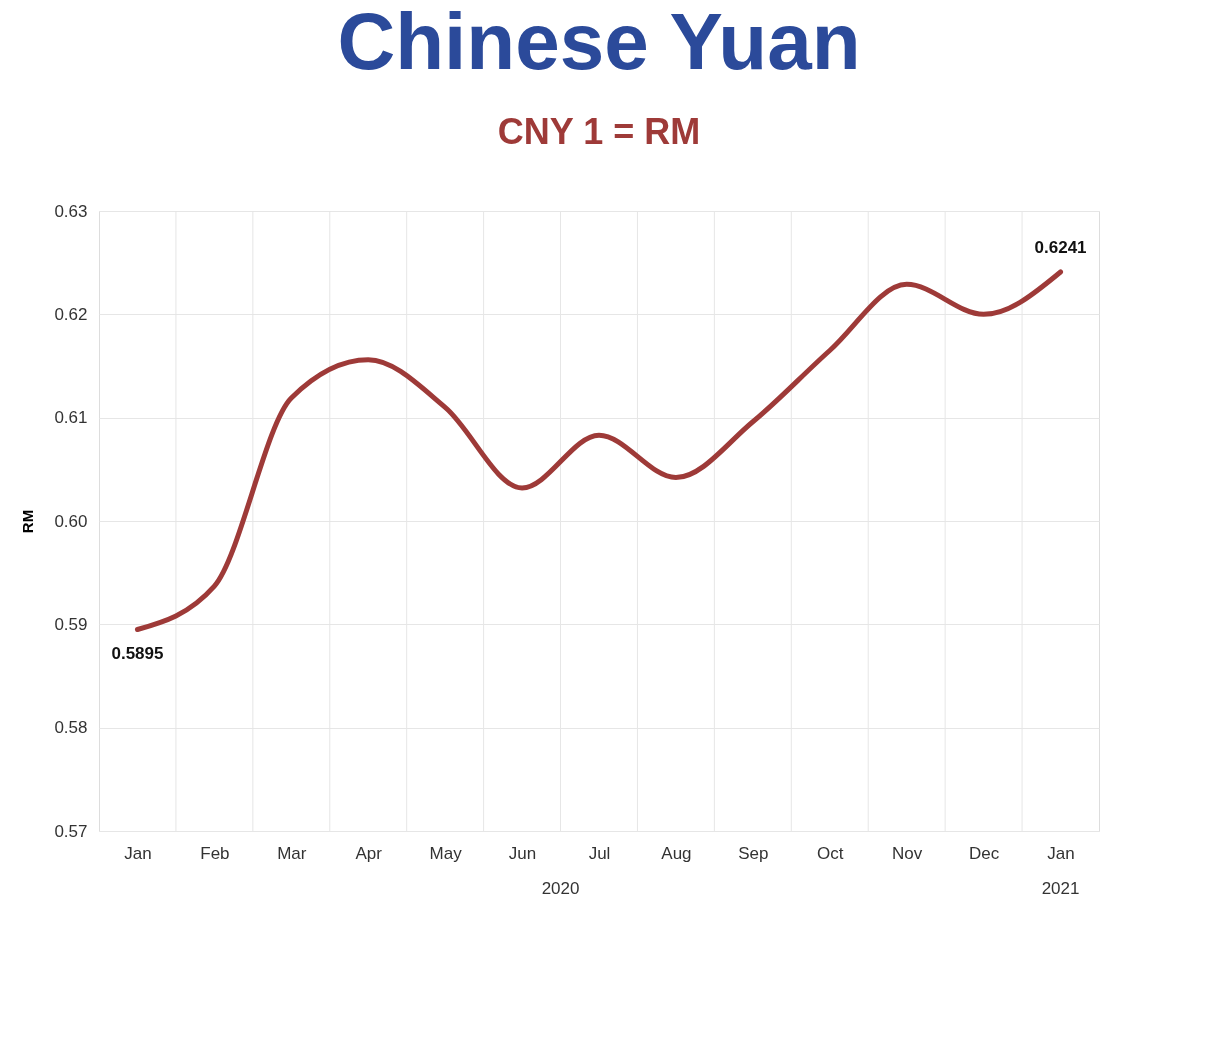 The image size is (1209, 1059). I want to click on x-tick-label: Jul, so click(599, 853).